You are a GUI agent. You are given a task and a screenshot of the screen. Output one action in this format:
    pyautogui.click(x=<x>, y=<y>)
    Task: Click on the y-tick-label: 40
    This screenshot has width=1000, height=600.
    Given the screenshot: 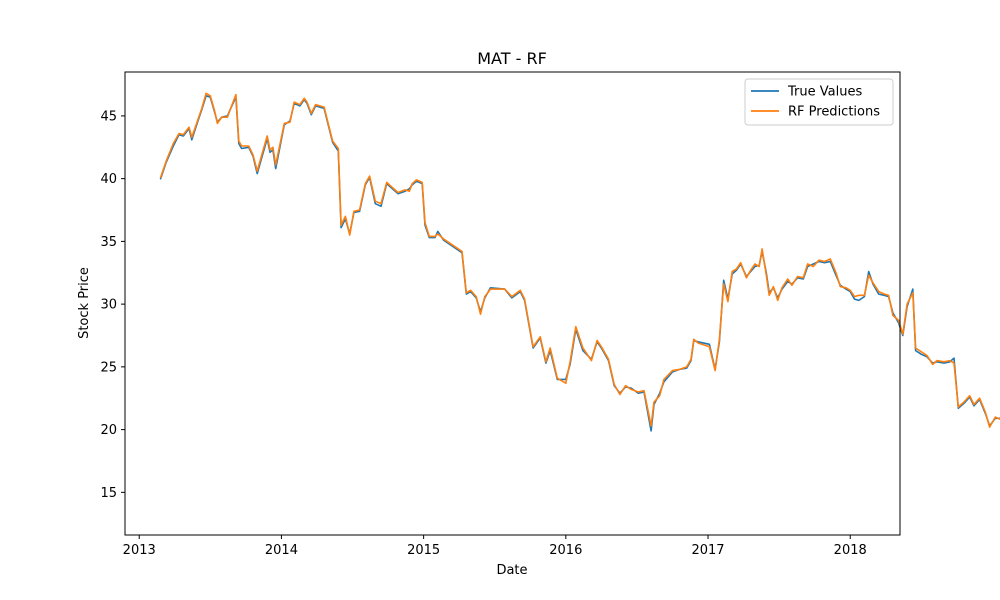 What is the action you would take?
    pyautogui.click(x=108, y=179)
    